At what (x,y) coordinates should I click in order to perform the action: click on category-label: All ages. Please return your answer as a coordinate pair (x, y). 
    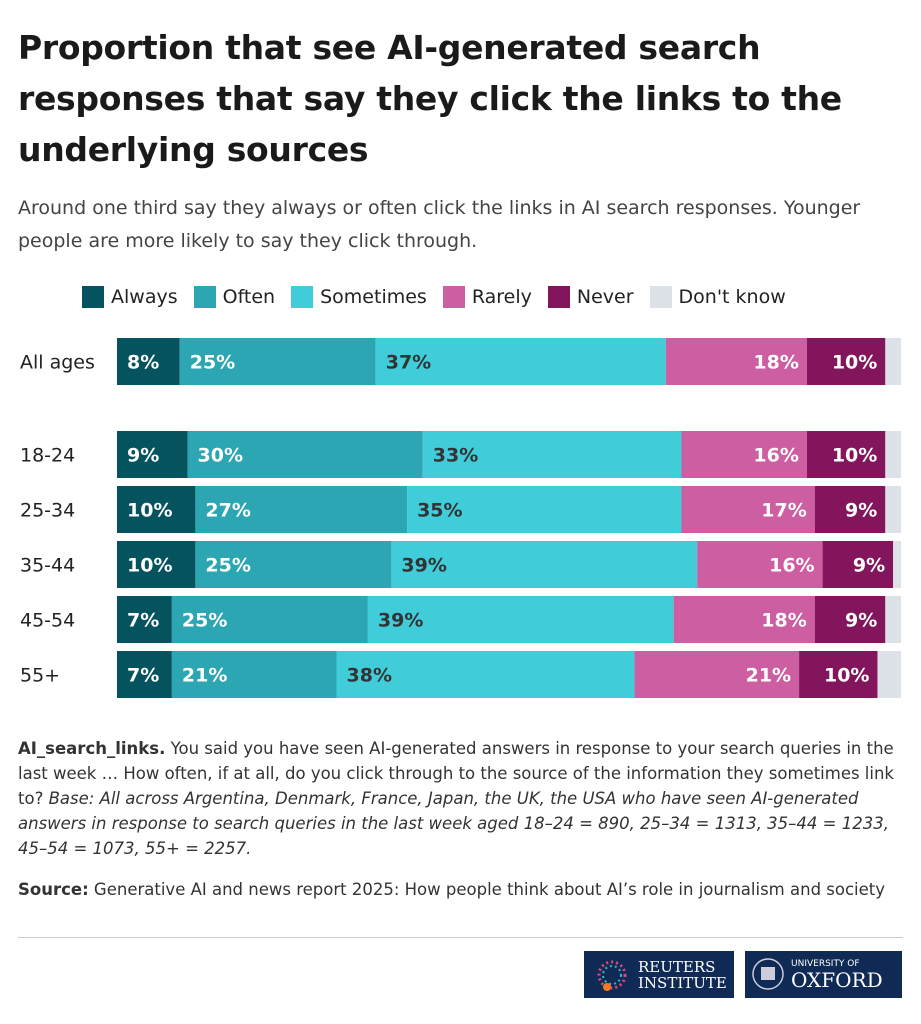
    Looking at the image, I should click on (57, 363).